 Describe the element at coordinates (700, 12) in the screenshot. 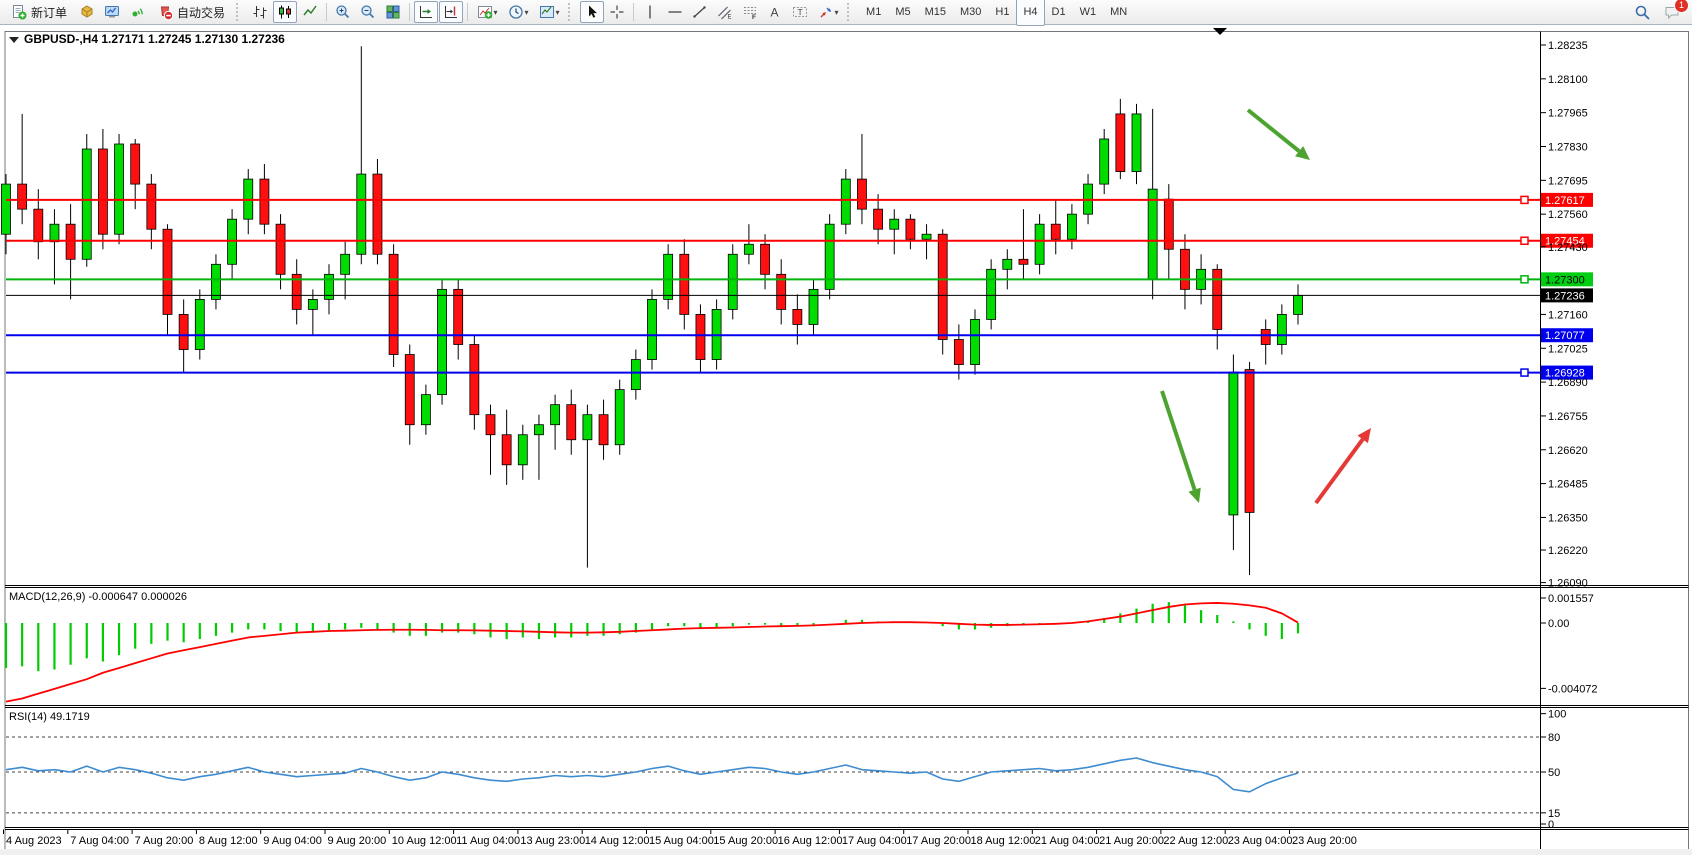

I see `trendline-tool-button` at that location.